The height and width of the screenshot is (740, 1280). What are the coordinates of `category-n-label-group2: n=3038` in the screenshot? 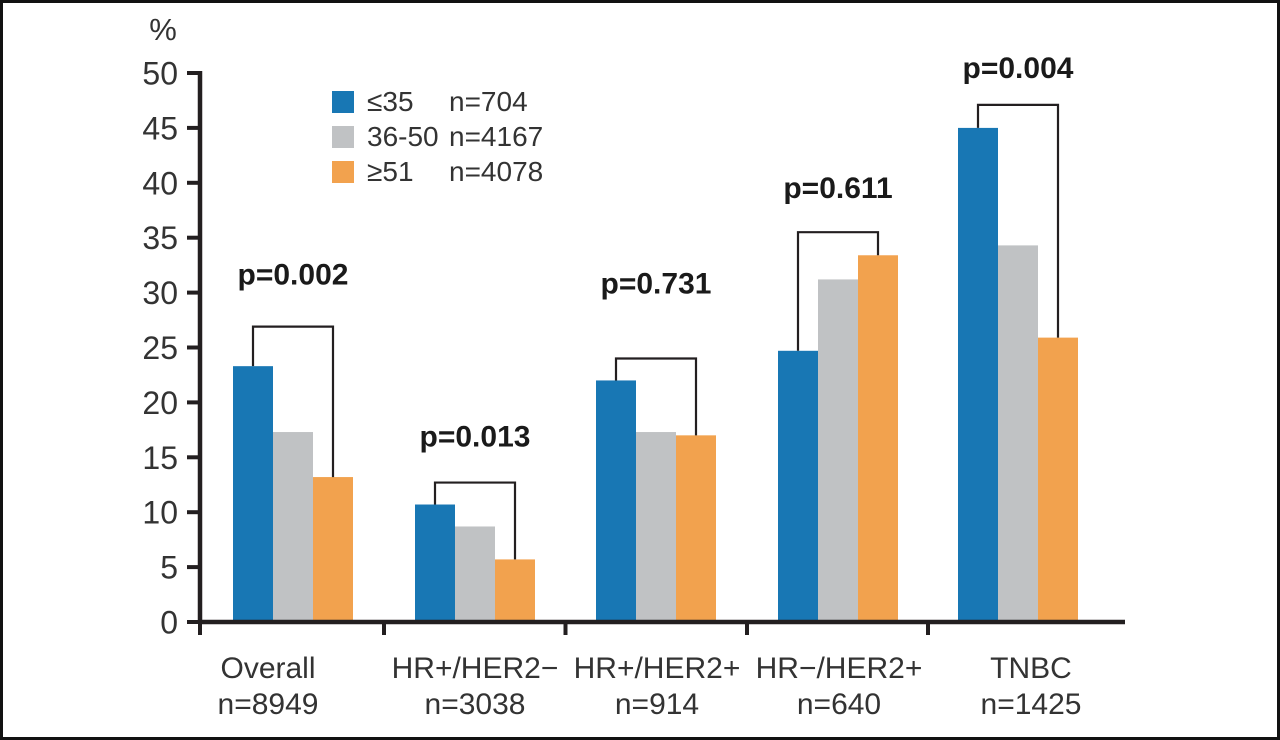 It's located at (475, 704).